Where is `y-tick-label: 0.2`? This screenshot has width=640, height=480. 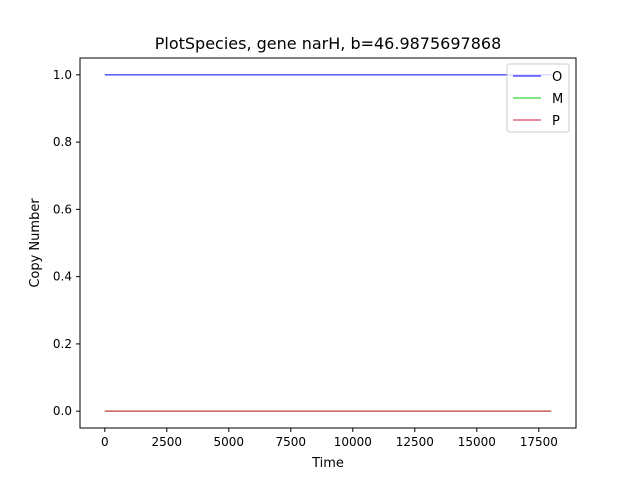 y-tick-label: 0.2 is located at coordinates (62, 344).